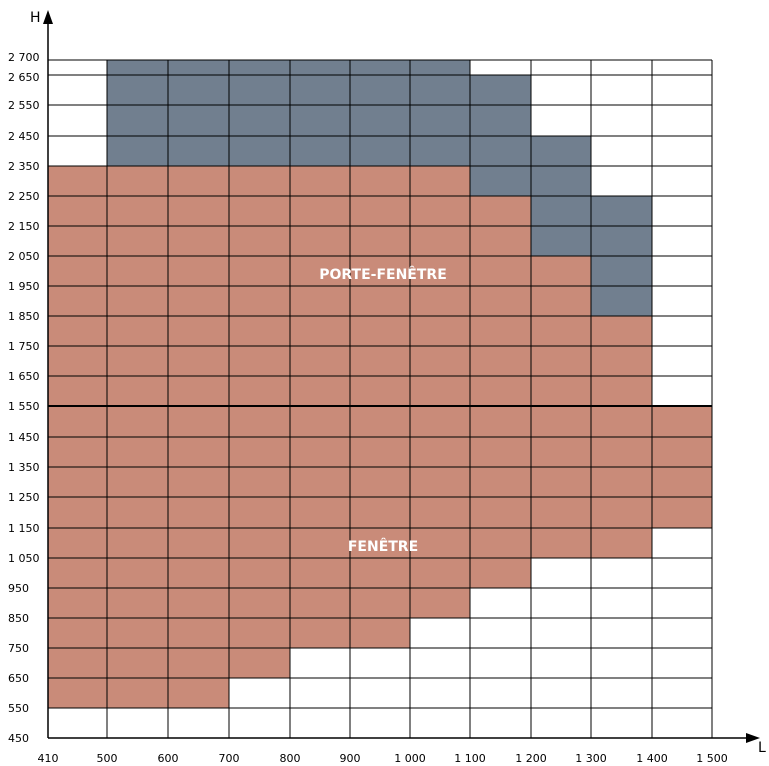 This screenshot has height=766, width=769. Describe the element at coordinates (18, 618) in the screenshot. I see `y-tick-label: 850` at that location.